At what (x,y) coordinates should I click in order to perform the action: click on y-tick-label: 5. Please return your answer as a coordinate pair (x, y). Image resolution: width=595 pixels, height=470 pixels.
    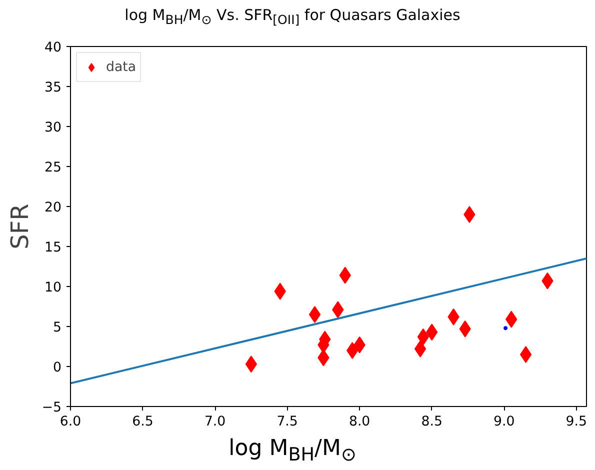
    Looking at the image, I should click on (57, 328).